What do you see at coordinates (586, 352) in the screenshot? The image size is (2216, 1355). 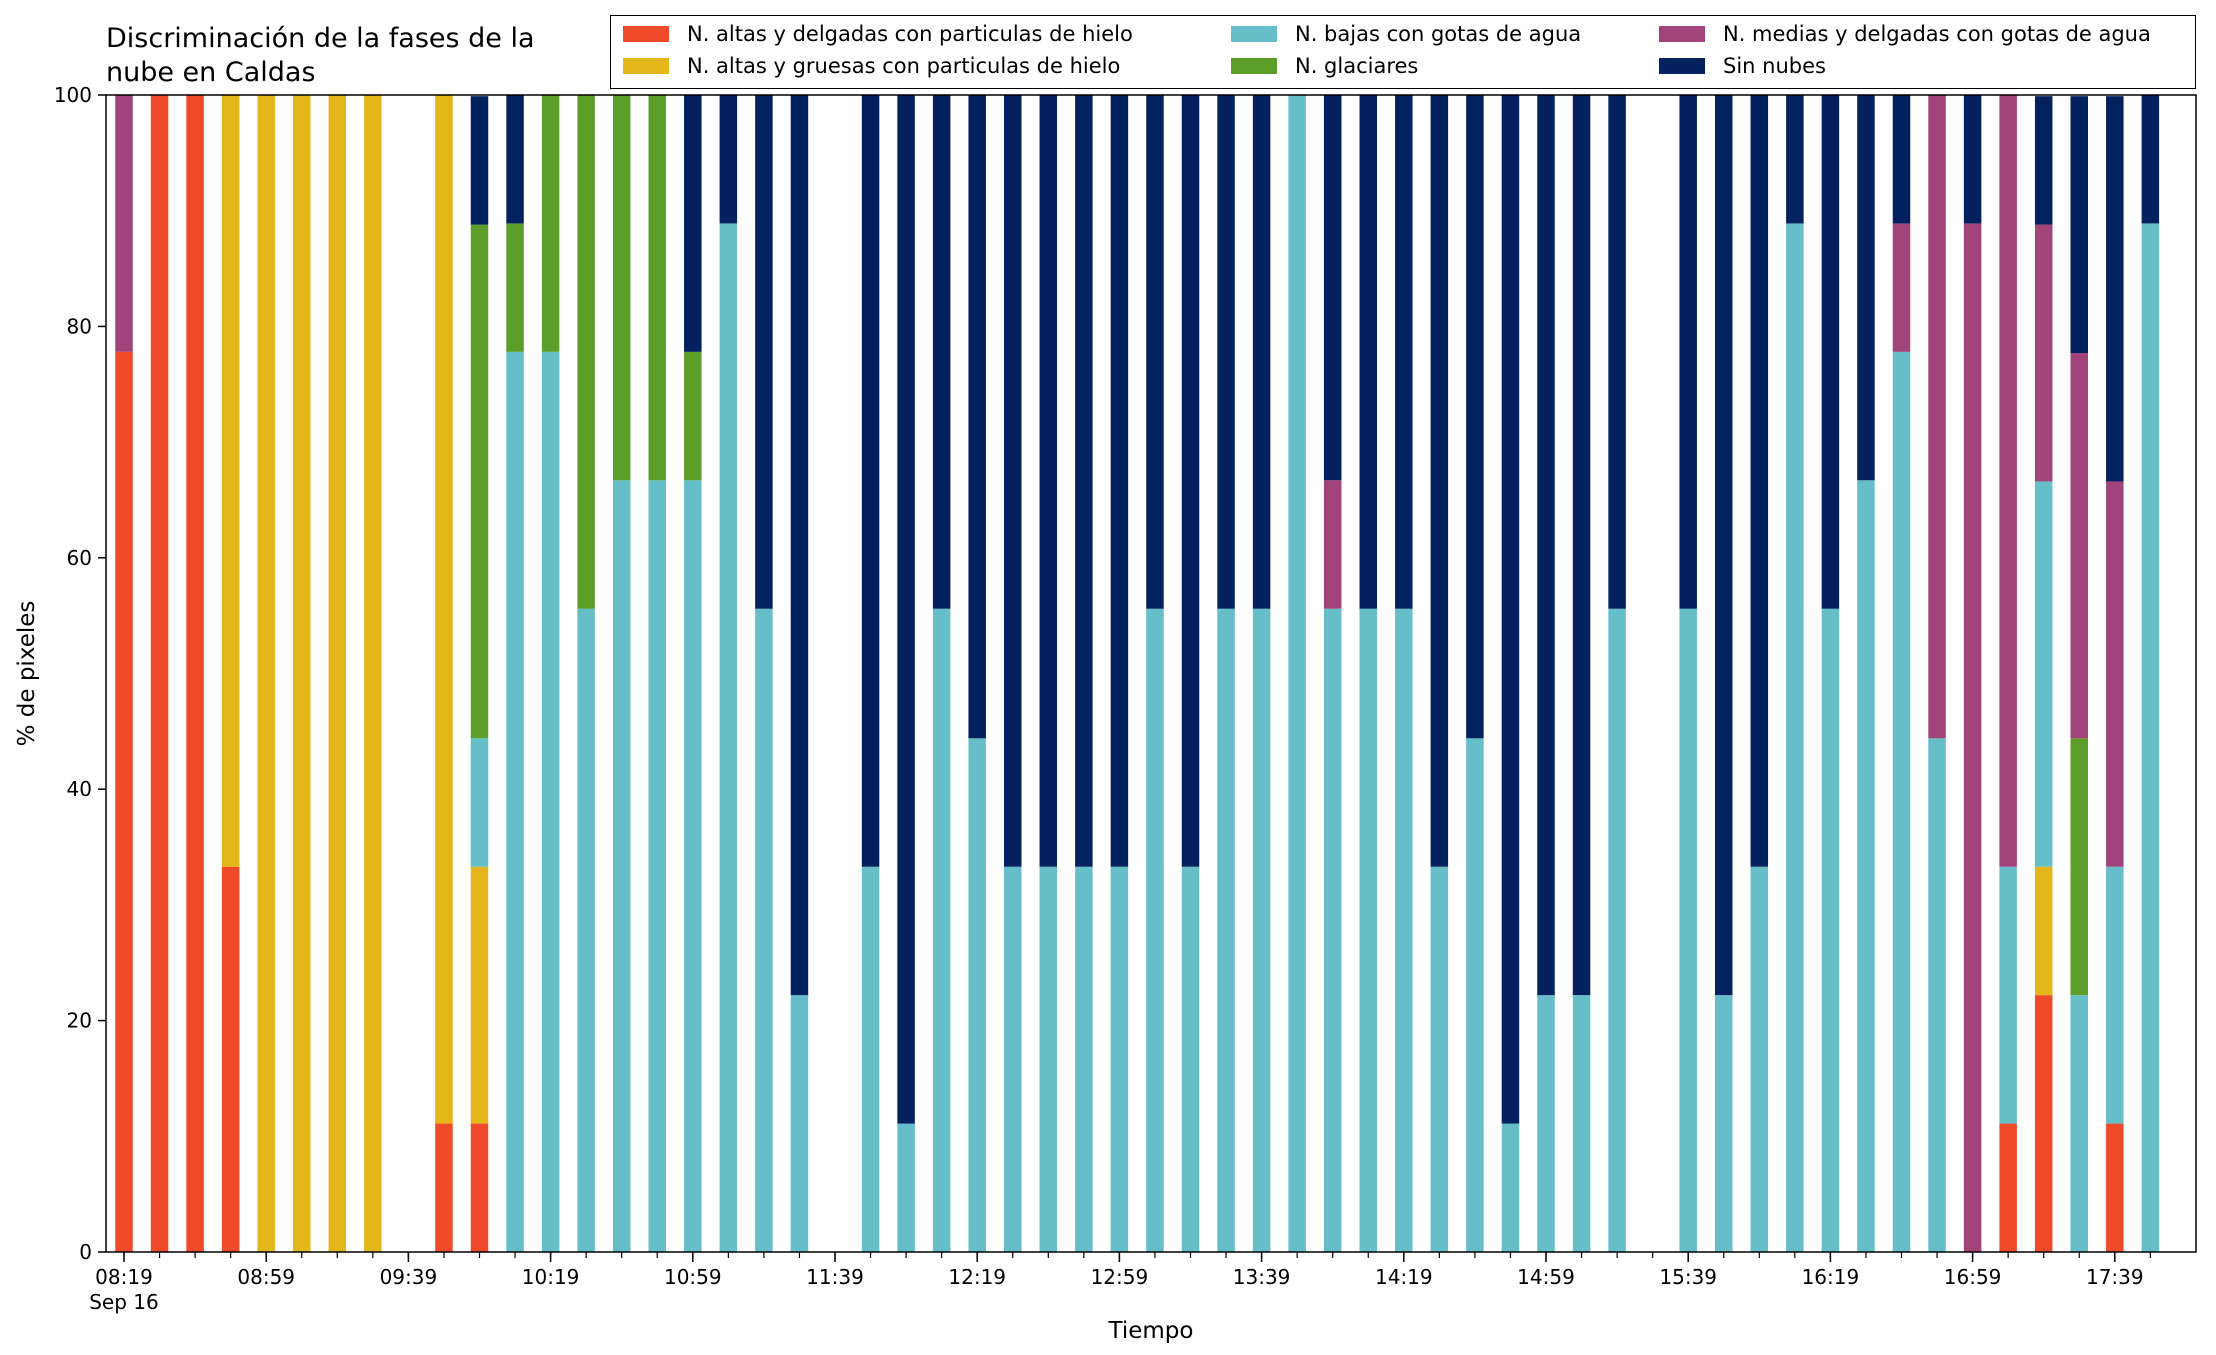 I see `bar-segment-10:29-s3` at bounding box center [586, 352].